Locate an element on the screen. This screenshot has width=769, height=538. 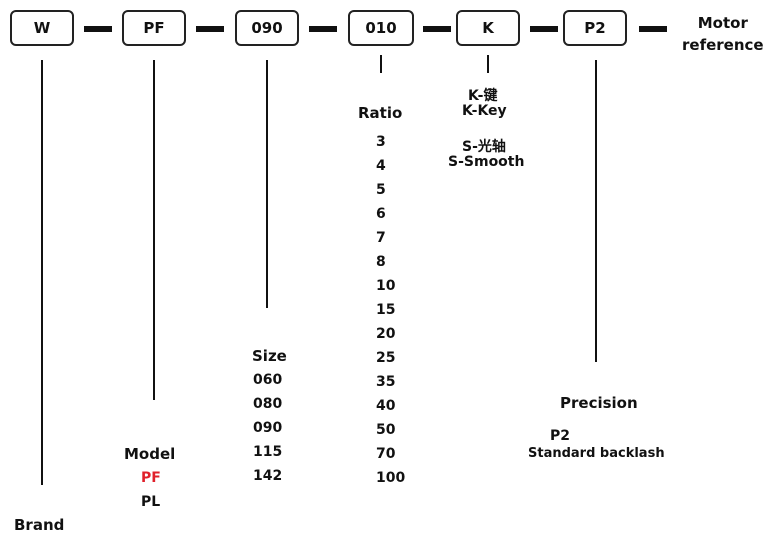
ratio-option: 5 is located at coordinates (390, 190).